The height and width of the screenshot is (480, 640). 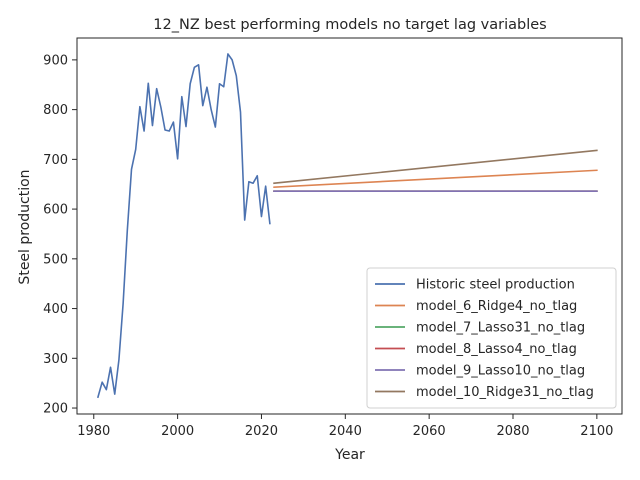 What do you see at coordinates (496, 306) in the screenshot?
I see `legend-label-1: model_6_Ridge4_no_tlag` at bounding box center [496, 306].